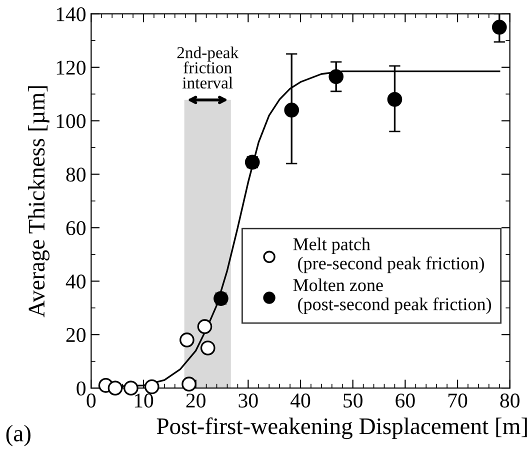 This screenshot has width=530, height=462. I want to click on x-tick-label: 20, so click(196, 401).